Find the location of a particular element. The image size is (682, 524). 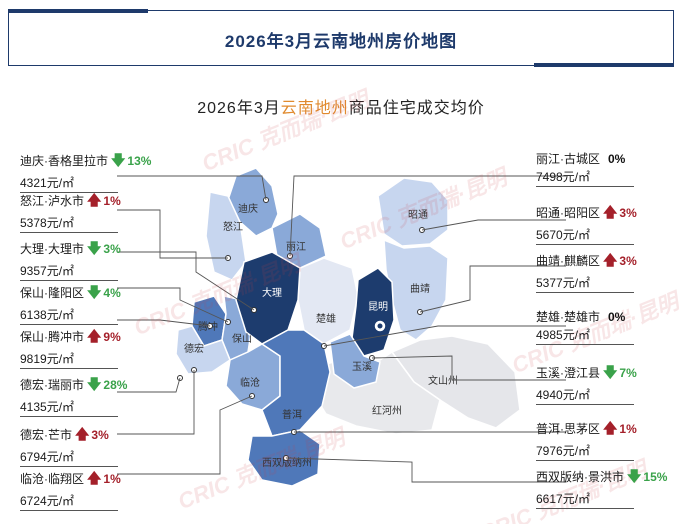

map-label-zhaotong: 昭通 is located at coordinates (418, 215).